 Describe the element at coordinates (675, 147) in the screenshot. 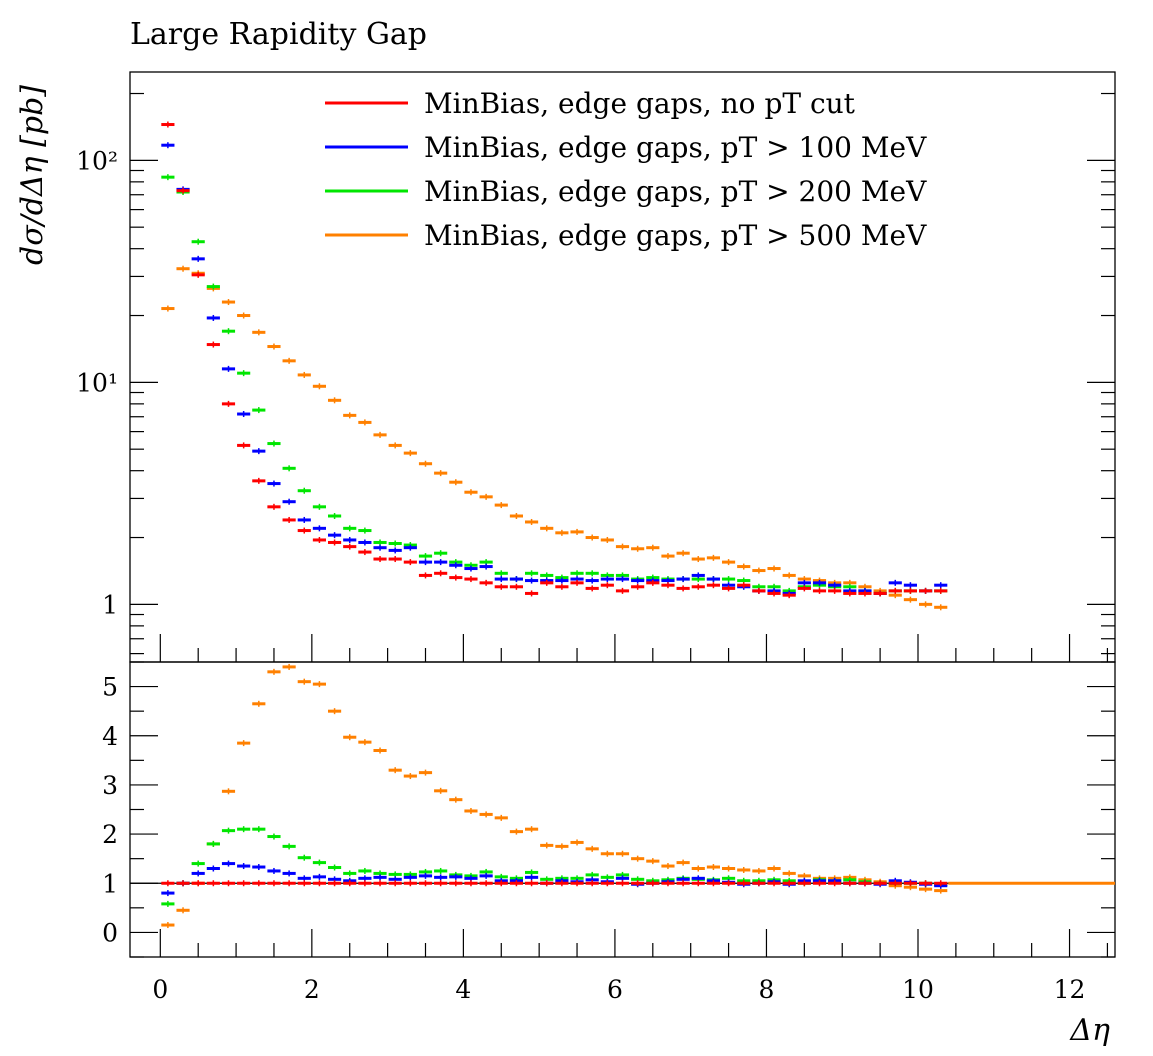

I see `legend-label: MinBias, edge gaps, pT > 100 MeV` at that location.